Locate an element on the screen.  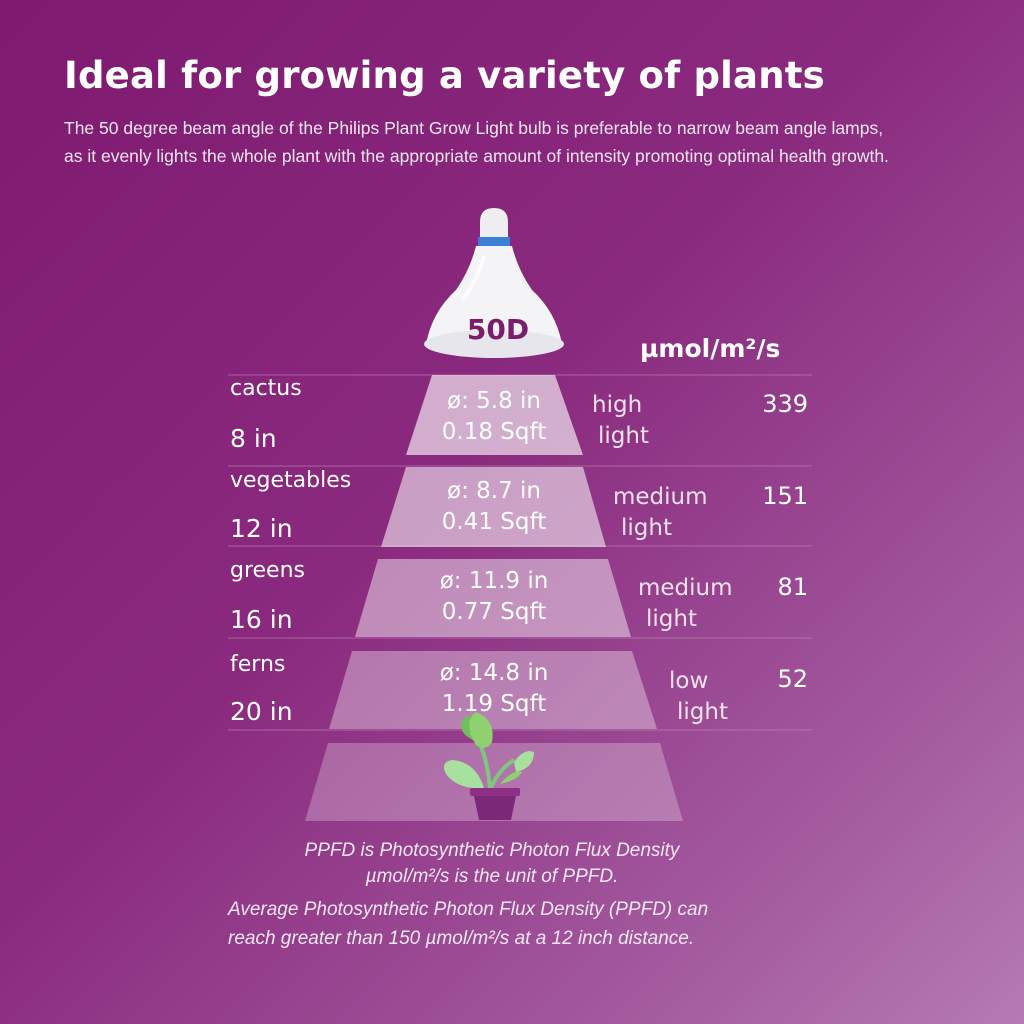
footnote-unit-definition: µmol/m²/s is the unit of PPFD. is located at coordinates (492, 876).